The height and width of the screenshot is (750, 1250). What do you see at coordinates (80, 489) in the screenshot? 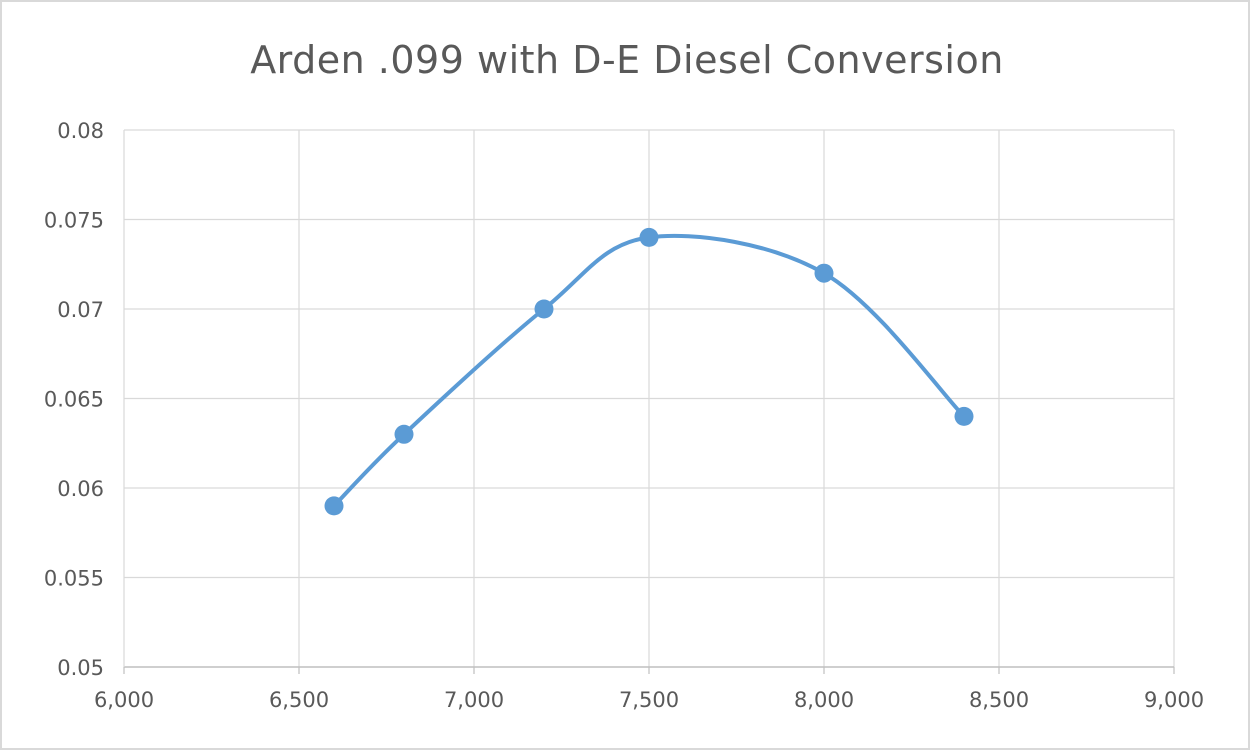
I see `y-tick-label: 0.06` at bounding box center [80, 489].